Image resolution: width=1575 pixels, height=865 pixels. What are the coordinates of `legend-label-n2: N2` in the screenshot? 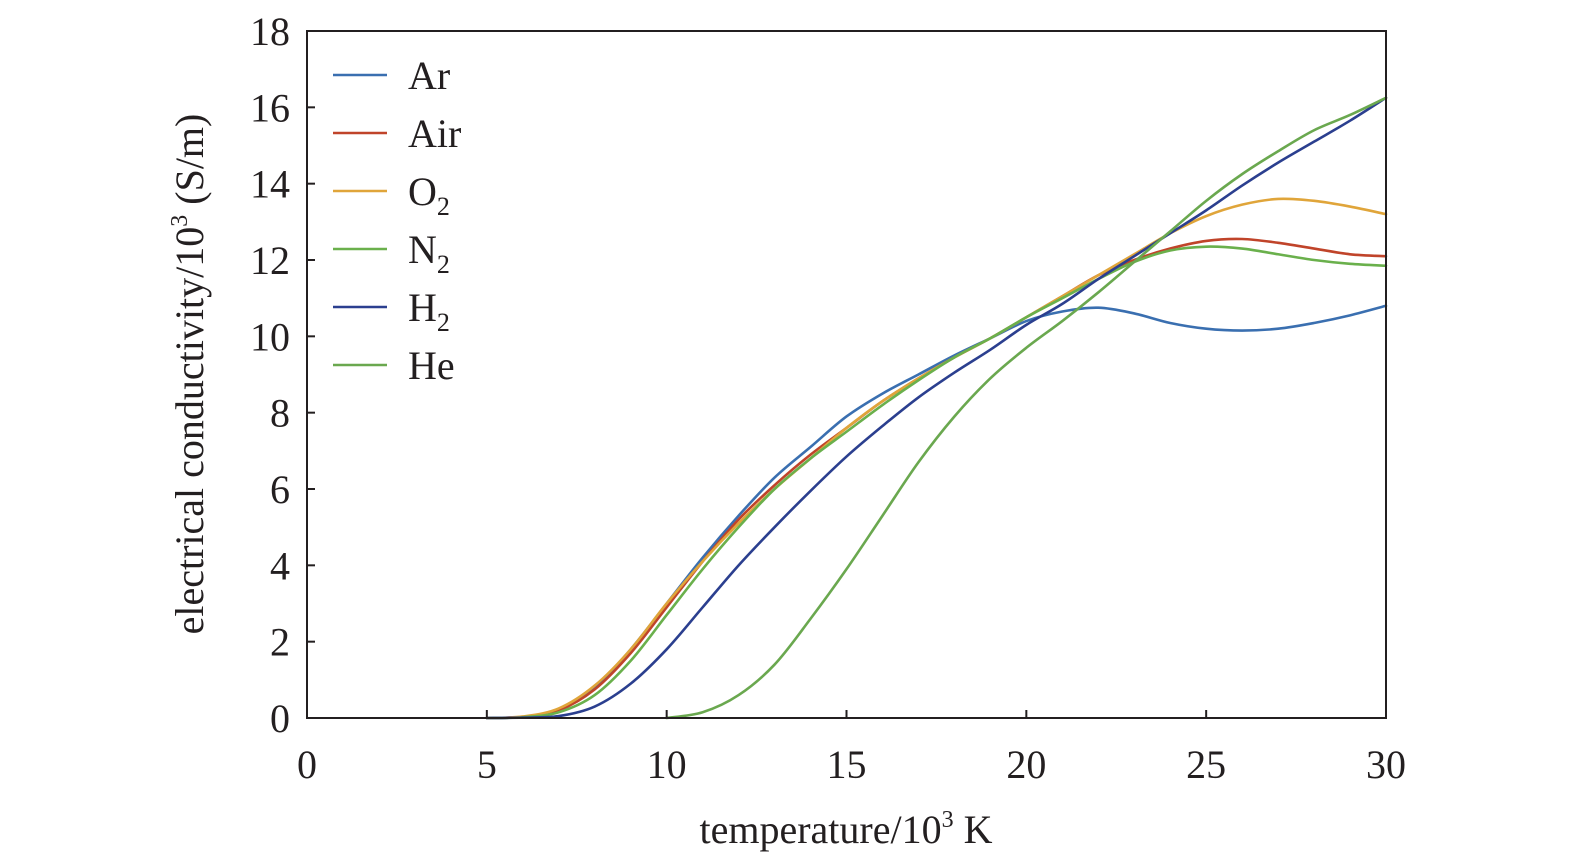 It's located at (429, 253).